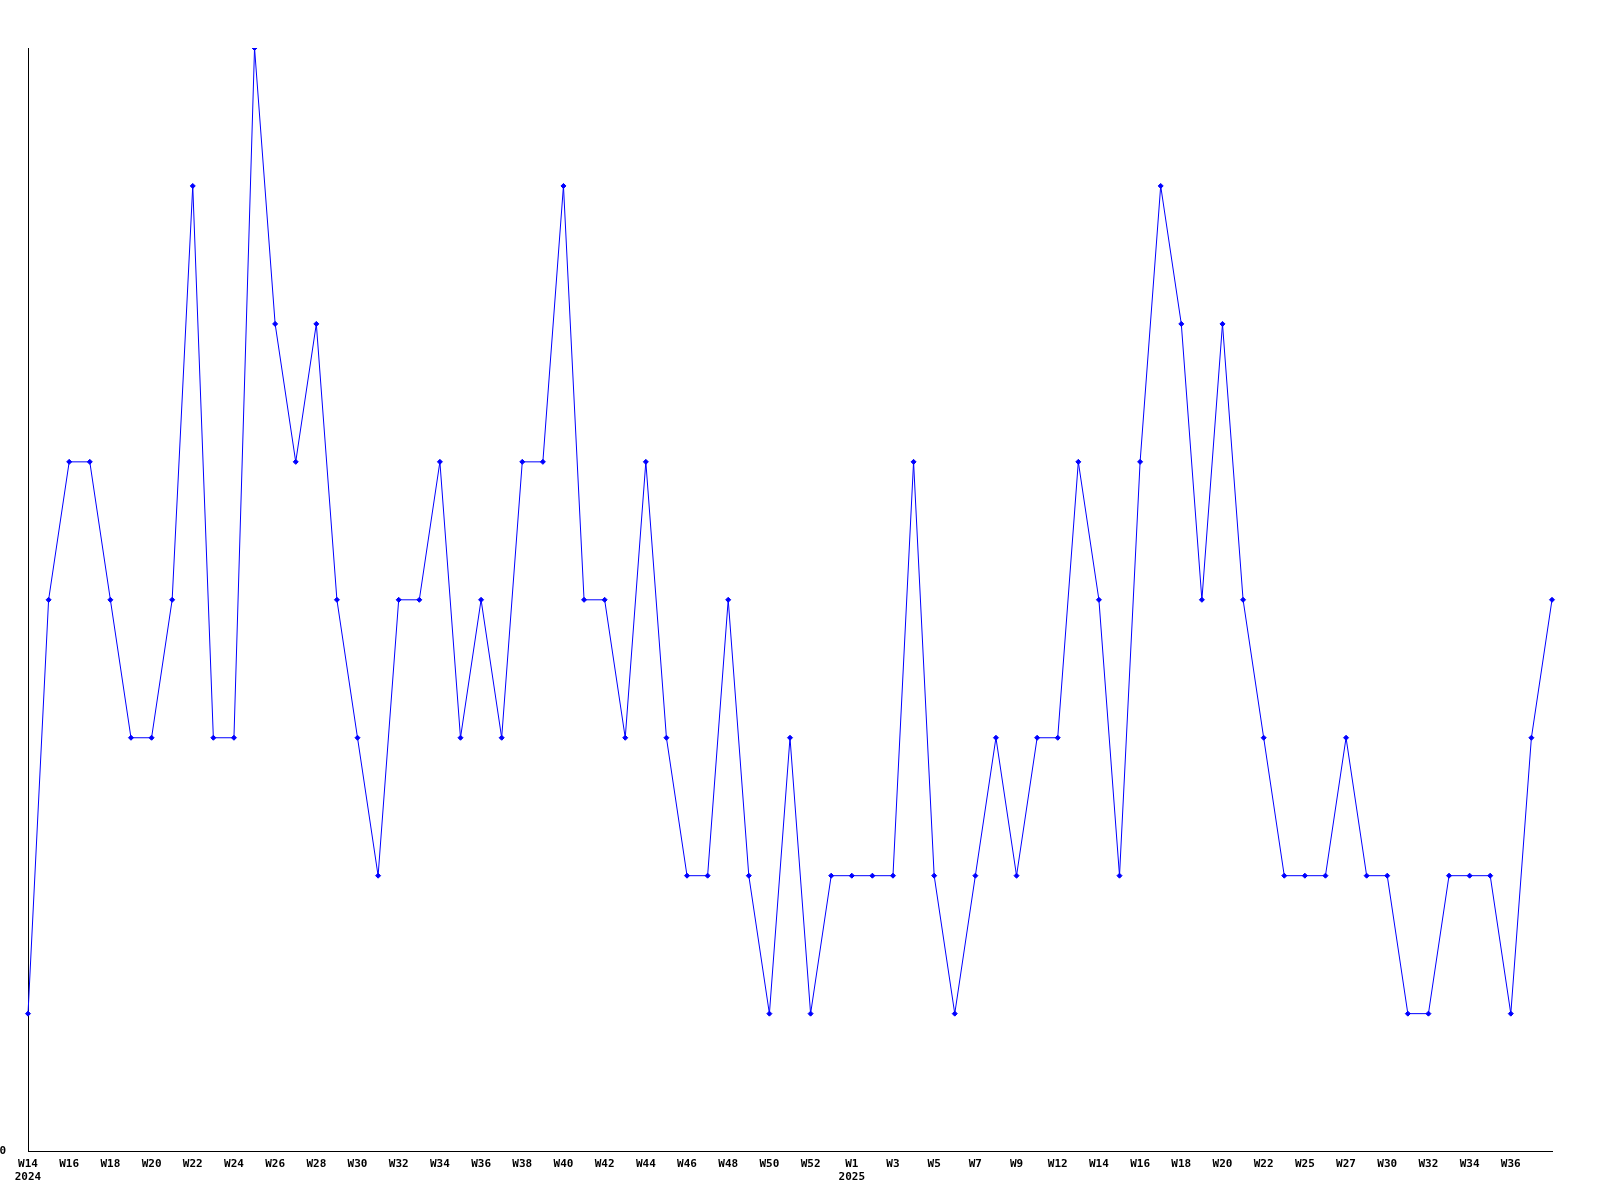  What do you see at coordinates (28, 1170) in the screenshot?
I see `x-tick-label: W14 2024` at bounding box center [28, 1170].